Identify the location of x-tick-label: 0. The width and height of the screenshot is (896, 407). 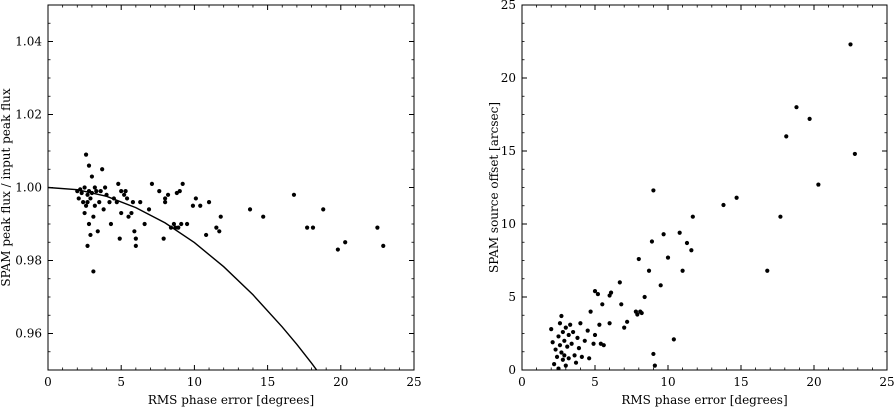
(48, 382).